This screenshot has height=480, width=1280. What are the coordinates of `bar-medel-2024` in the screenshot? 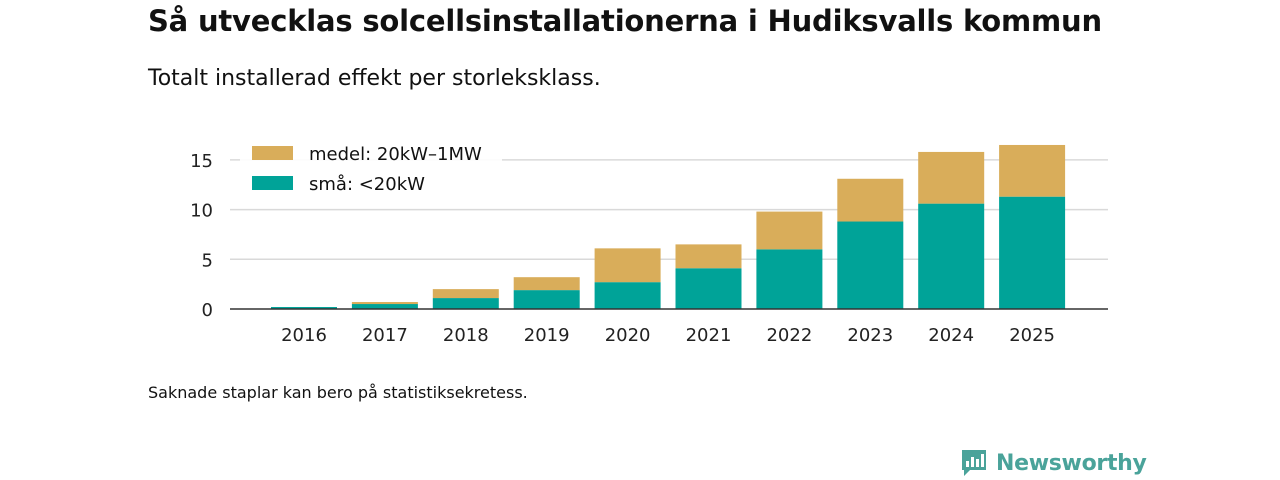 It's located at (951, 177).